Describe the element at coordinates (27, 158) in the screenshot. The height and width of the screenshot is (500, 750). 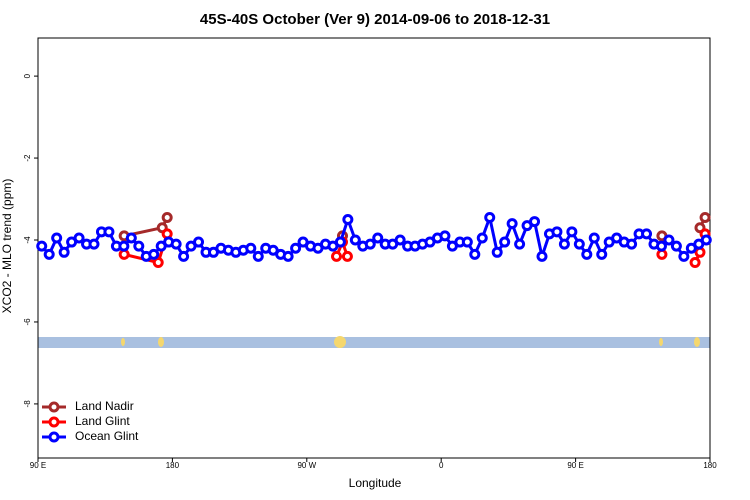
I see `y-tick-label: -2` at that location.